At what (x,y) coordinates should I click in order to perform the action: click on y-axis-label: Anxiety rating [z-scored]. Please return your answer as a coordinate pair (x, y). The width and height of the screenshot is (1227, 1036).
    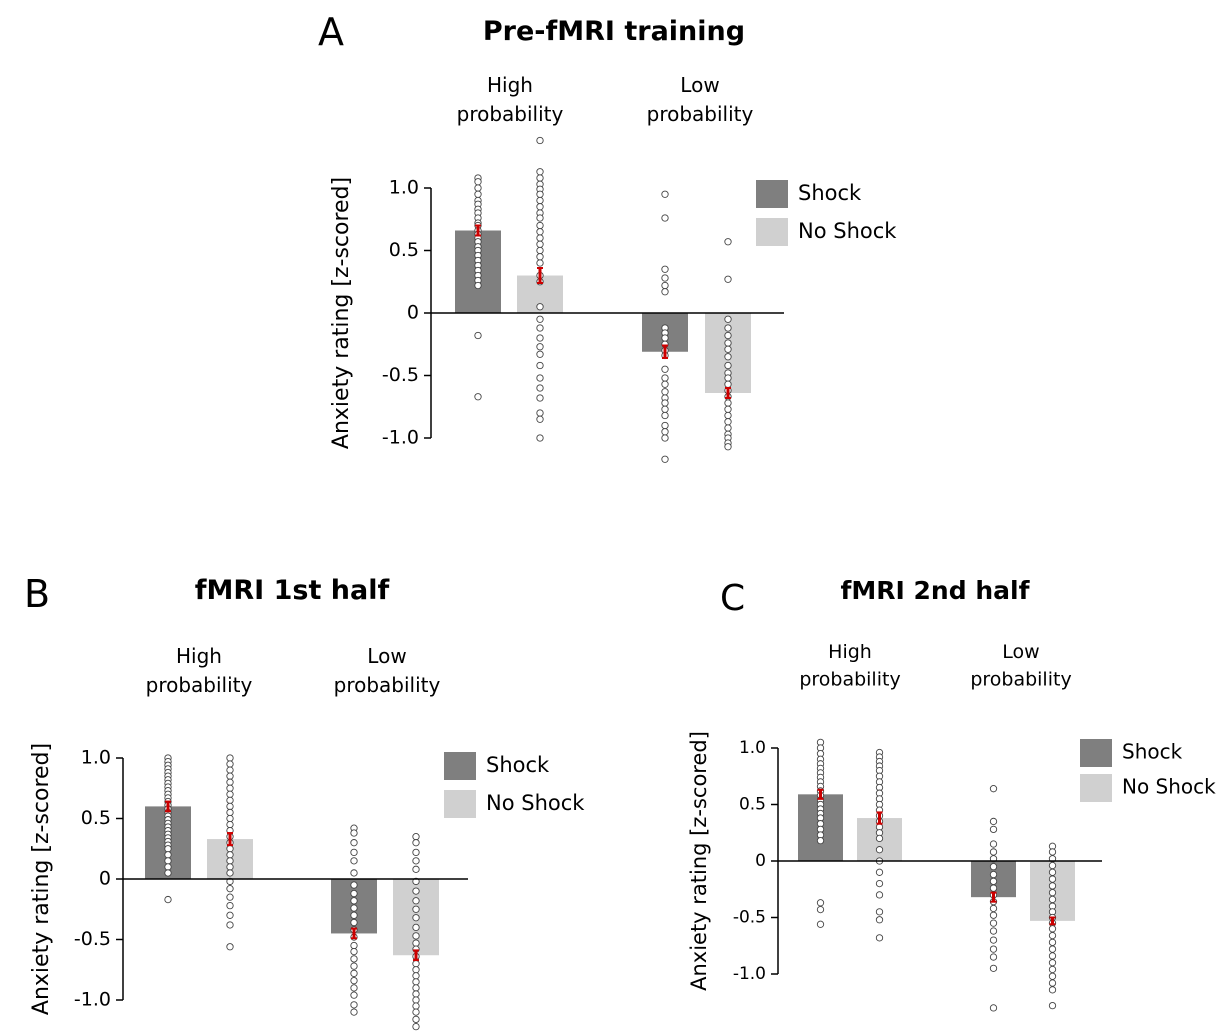
    Looking at the image, I should click on (41, 879).